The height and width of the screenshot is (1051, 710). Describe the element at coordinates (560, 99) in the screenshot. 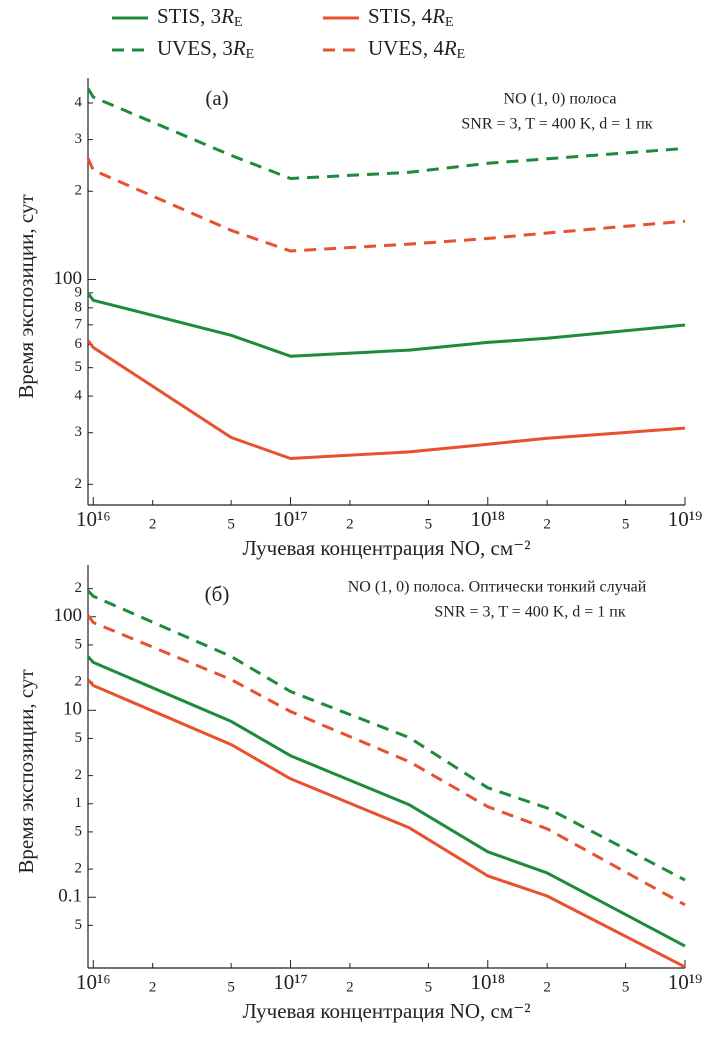

I see `annotation: NO (1, 0) полоса` at that location.